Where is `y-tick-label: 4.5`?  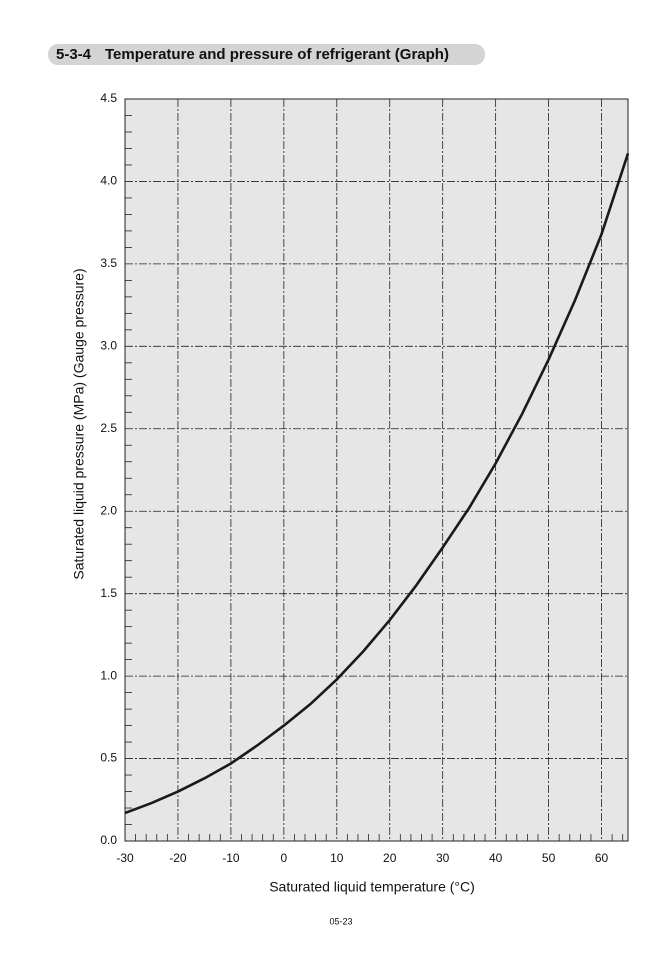
y-tick-label: 4.5 is located at coordinates (108, 98).